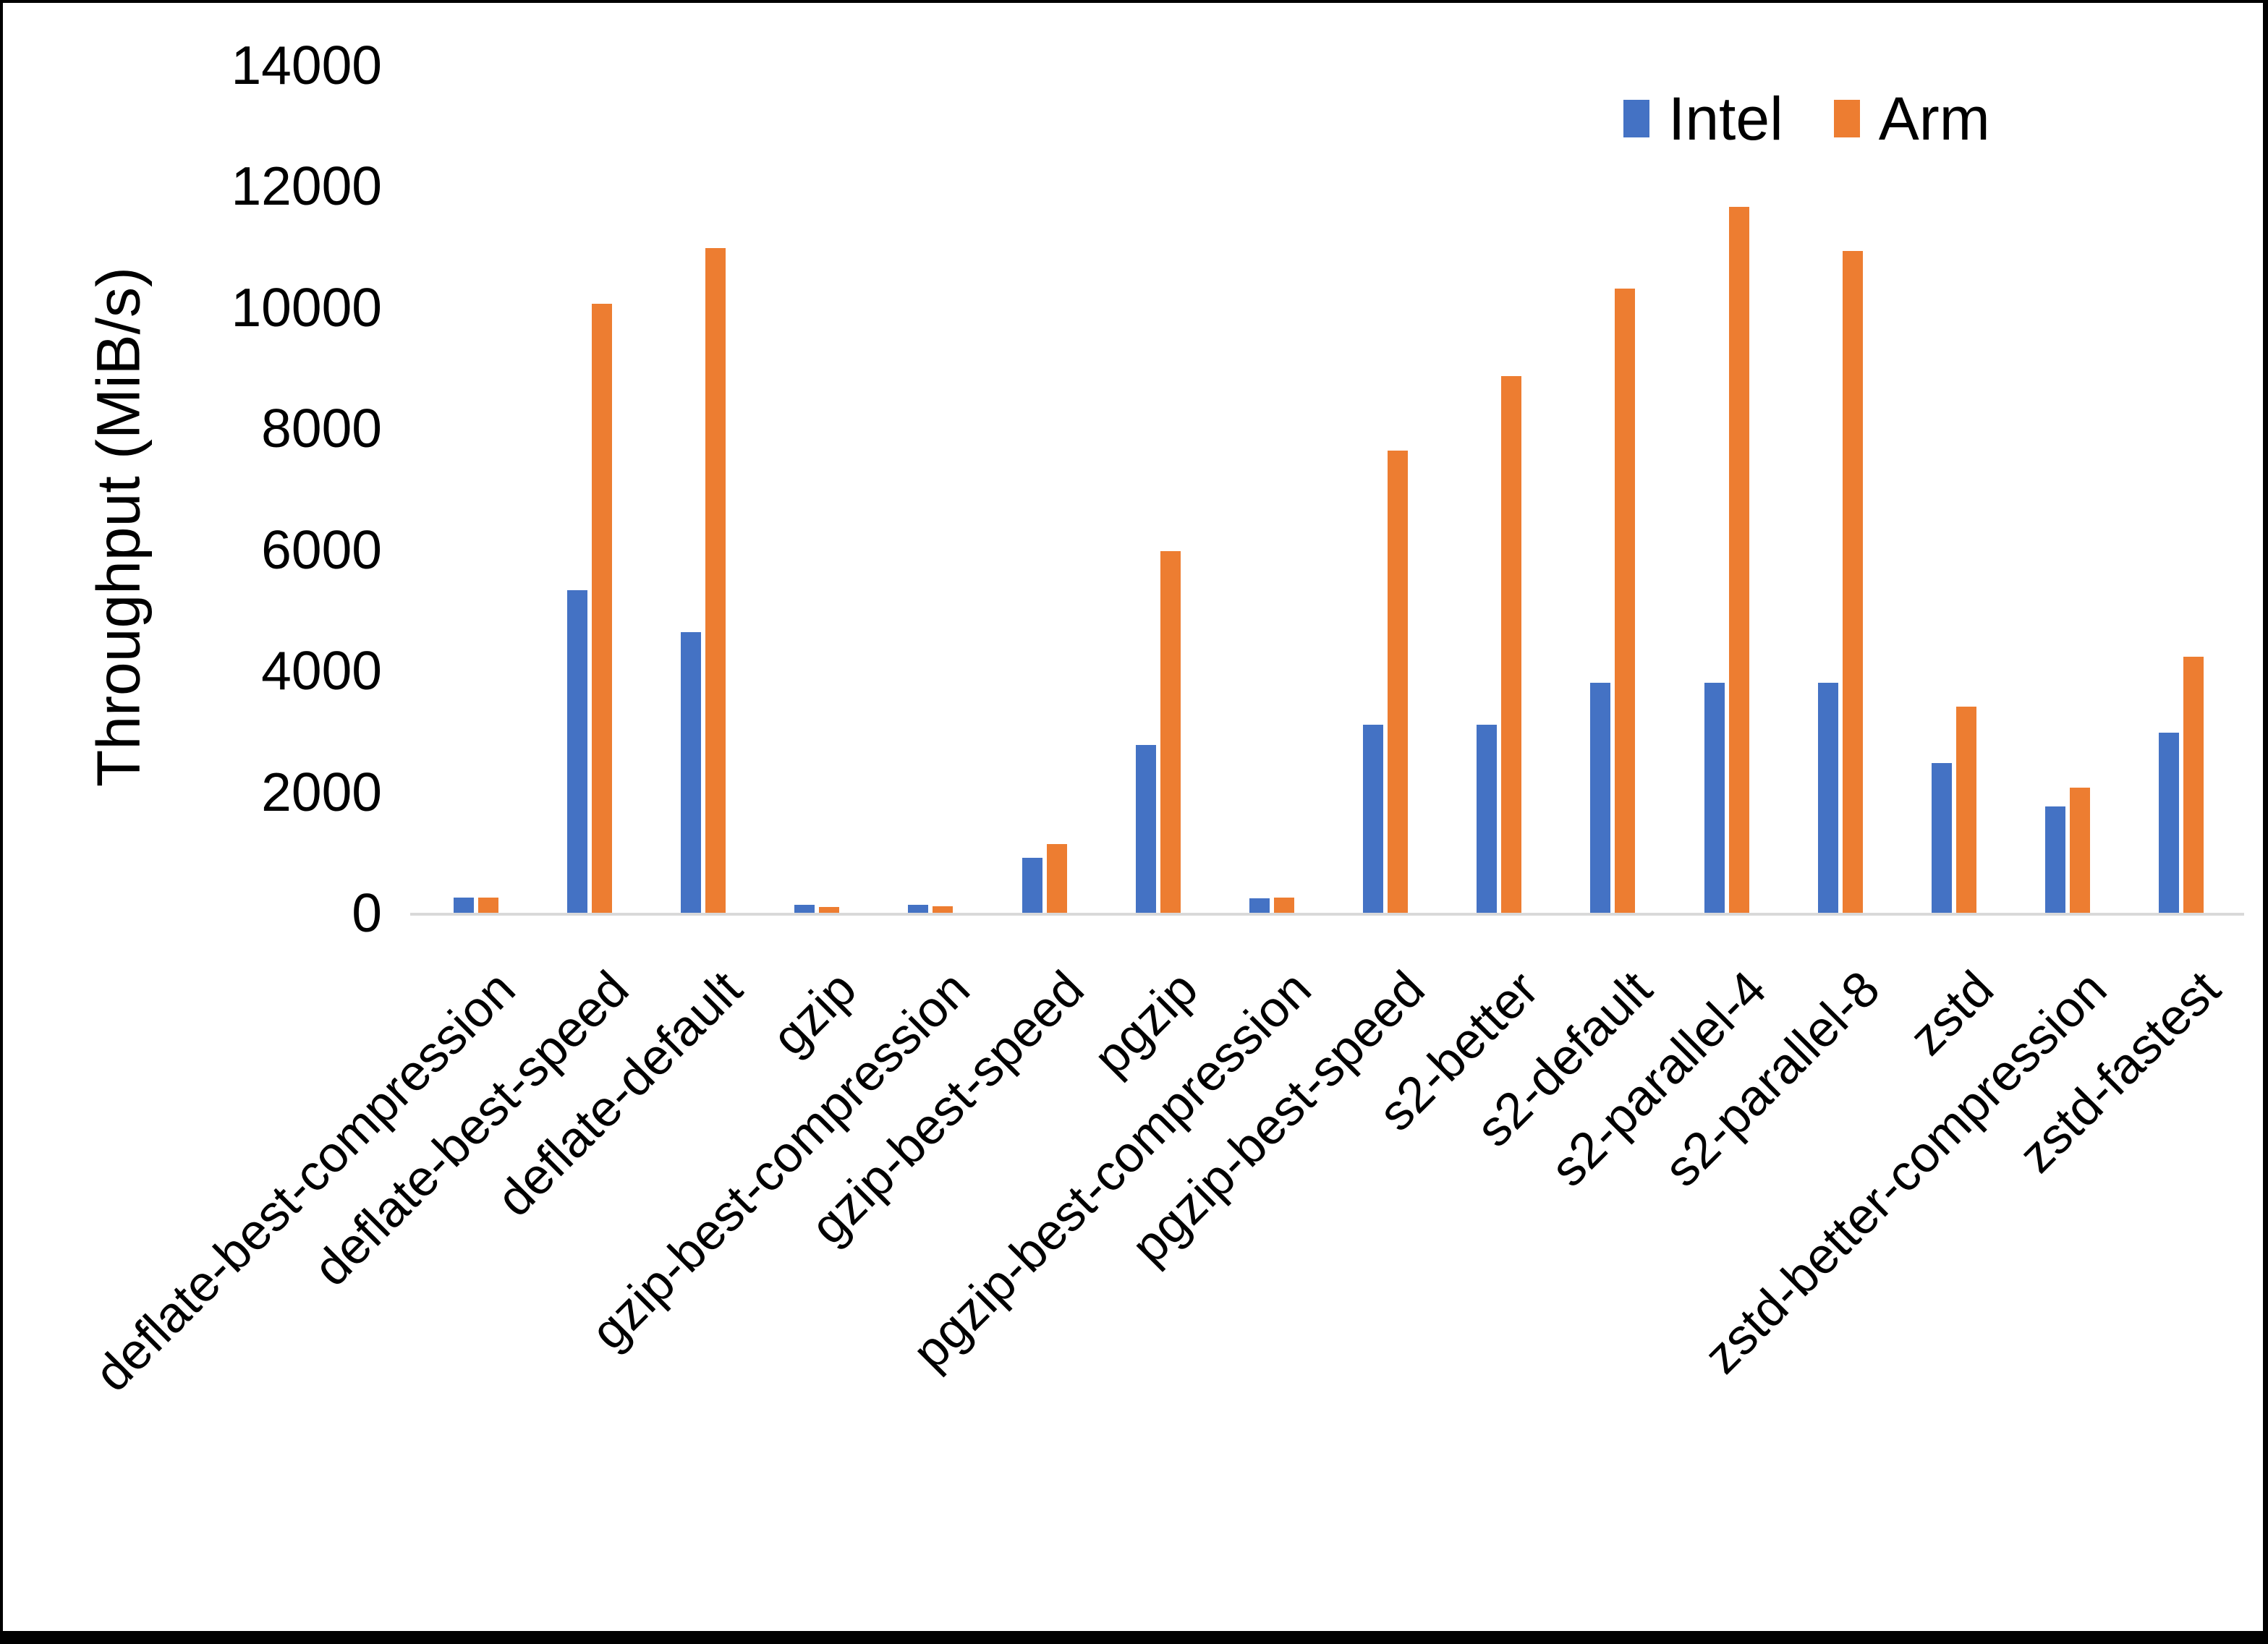  I want to click on bar-arm-s2-better, so click(1511, 644).